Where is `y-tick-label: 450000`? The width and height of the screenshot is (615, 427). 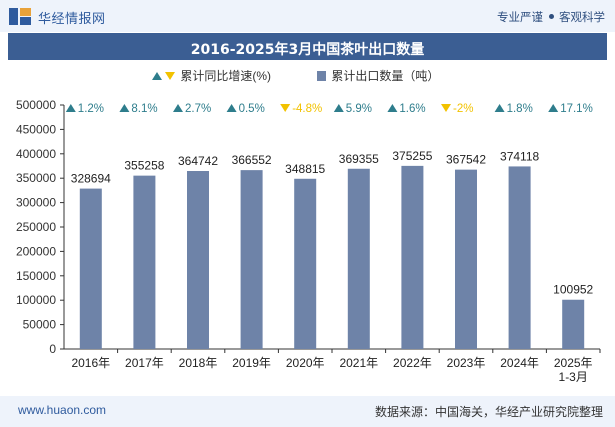
y-tick-label: 450000 is located at coordinates (36, 129).